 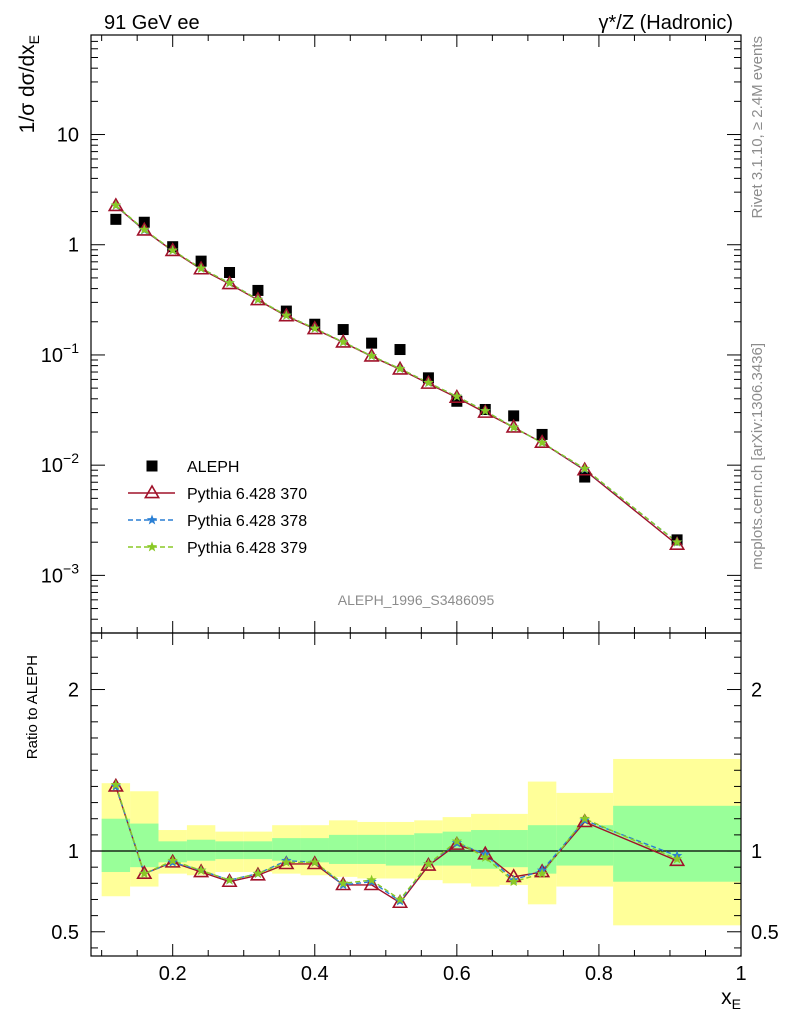 I want to click on legend-label-0: ALEPH, so click(x=213, y=467).